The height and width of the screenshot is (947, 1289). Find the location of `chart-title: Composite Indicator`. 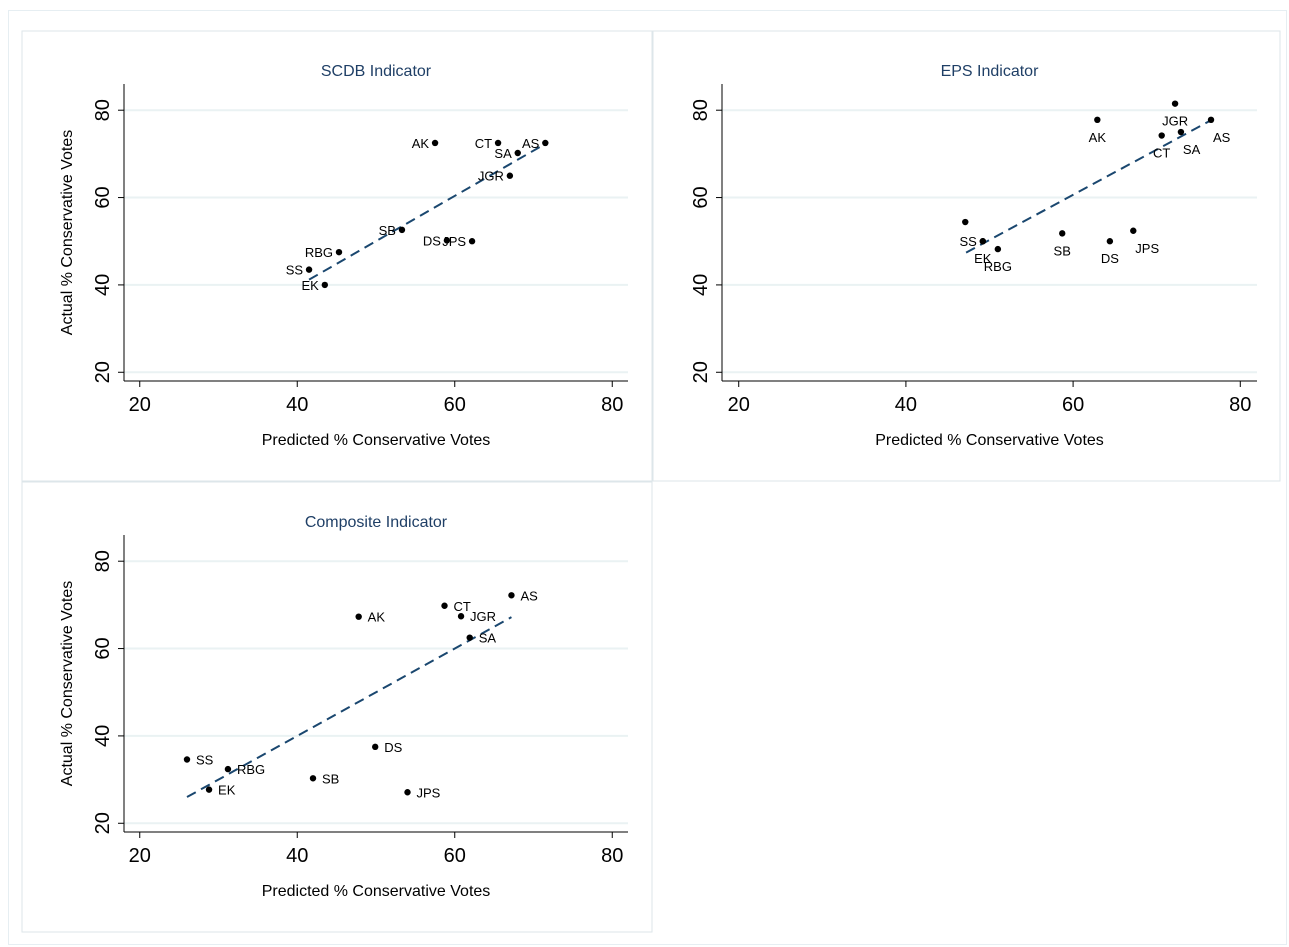

chart-title: Composite Indicator is located at coordinates (376, 522).